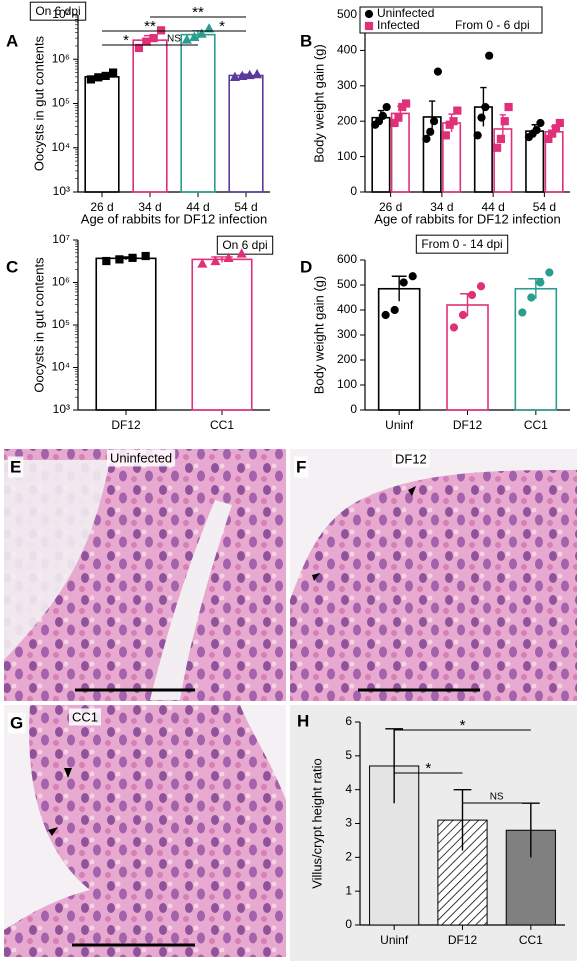 This screenshot has width=577, height=961. I want to click on significance-label: **, so click(150, 26).